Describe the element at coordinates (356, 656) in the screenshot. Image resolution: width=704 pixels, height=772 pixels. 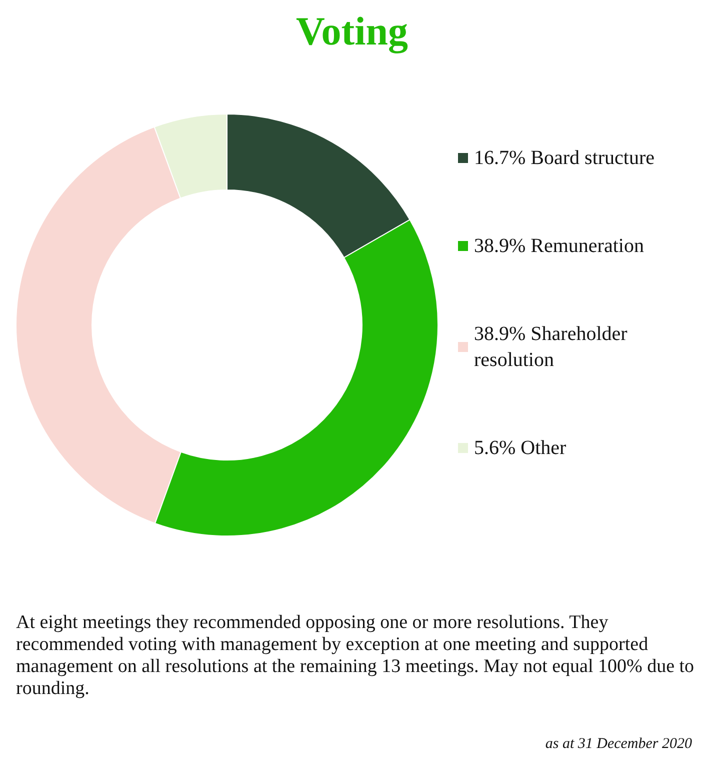
I see `text: At eight meetings they recommended opposing one or more resolutions. They recommended voting with management by exception at one meeting and supported management on all resolutions at the remaining 13 meetings. May not equal 100% due to rounding.` at that location.